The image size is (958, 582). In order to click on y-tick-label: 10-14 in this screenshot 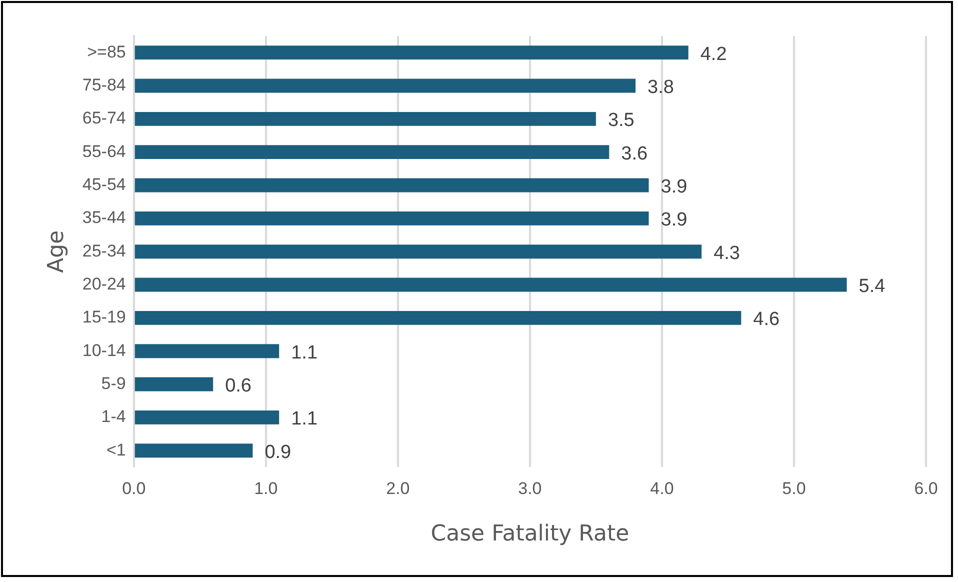, I will do `click(104, 350)`.